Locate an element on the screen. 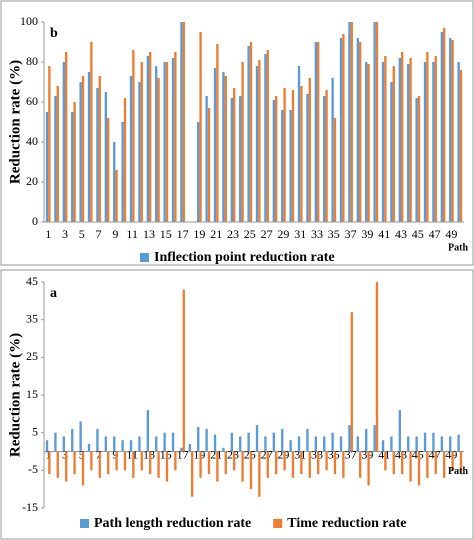 The height and width of the screenshot is (540, 474). legend-label: Path length reduction rate is located at coordinates (172, 523).